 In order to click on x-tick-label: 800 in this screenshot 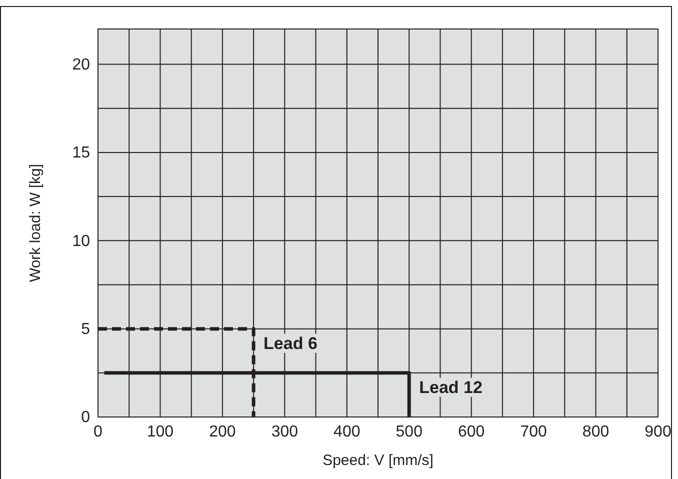, I will do `click(596, 431)`.